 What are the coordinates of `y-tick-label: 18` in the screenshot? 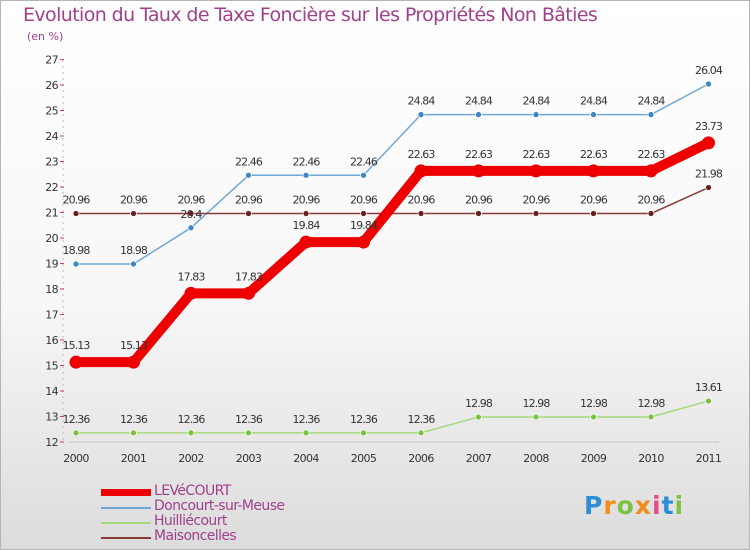 It's located at (51, 289).